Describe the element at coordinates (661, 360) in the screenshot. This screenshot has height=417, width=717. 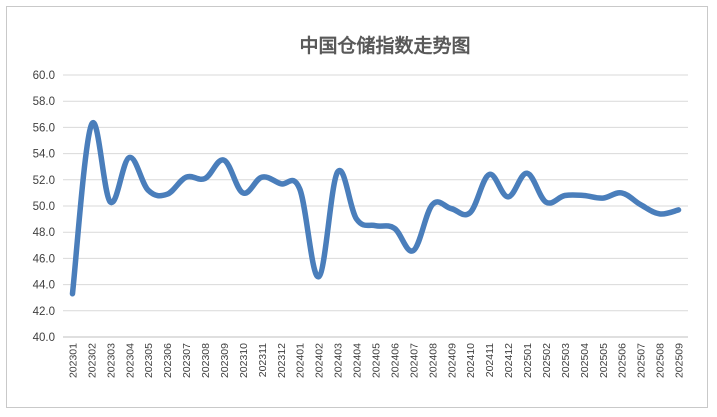
I see `x-tick-label: 202508` at that location.